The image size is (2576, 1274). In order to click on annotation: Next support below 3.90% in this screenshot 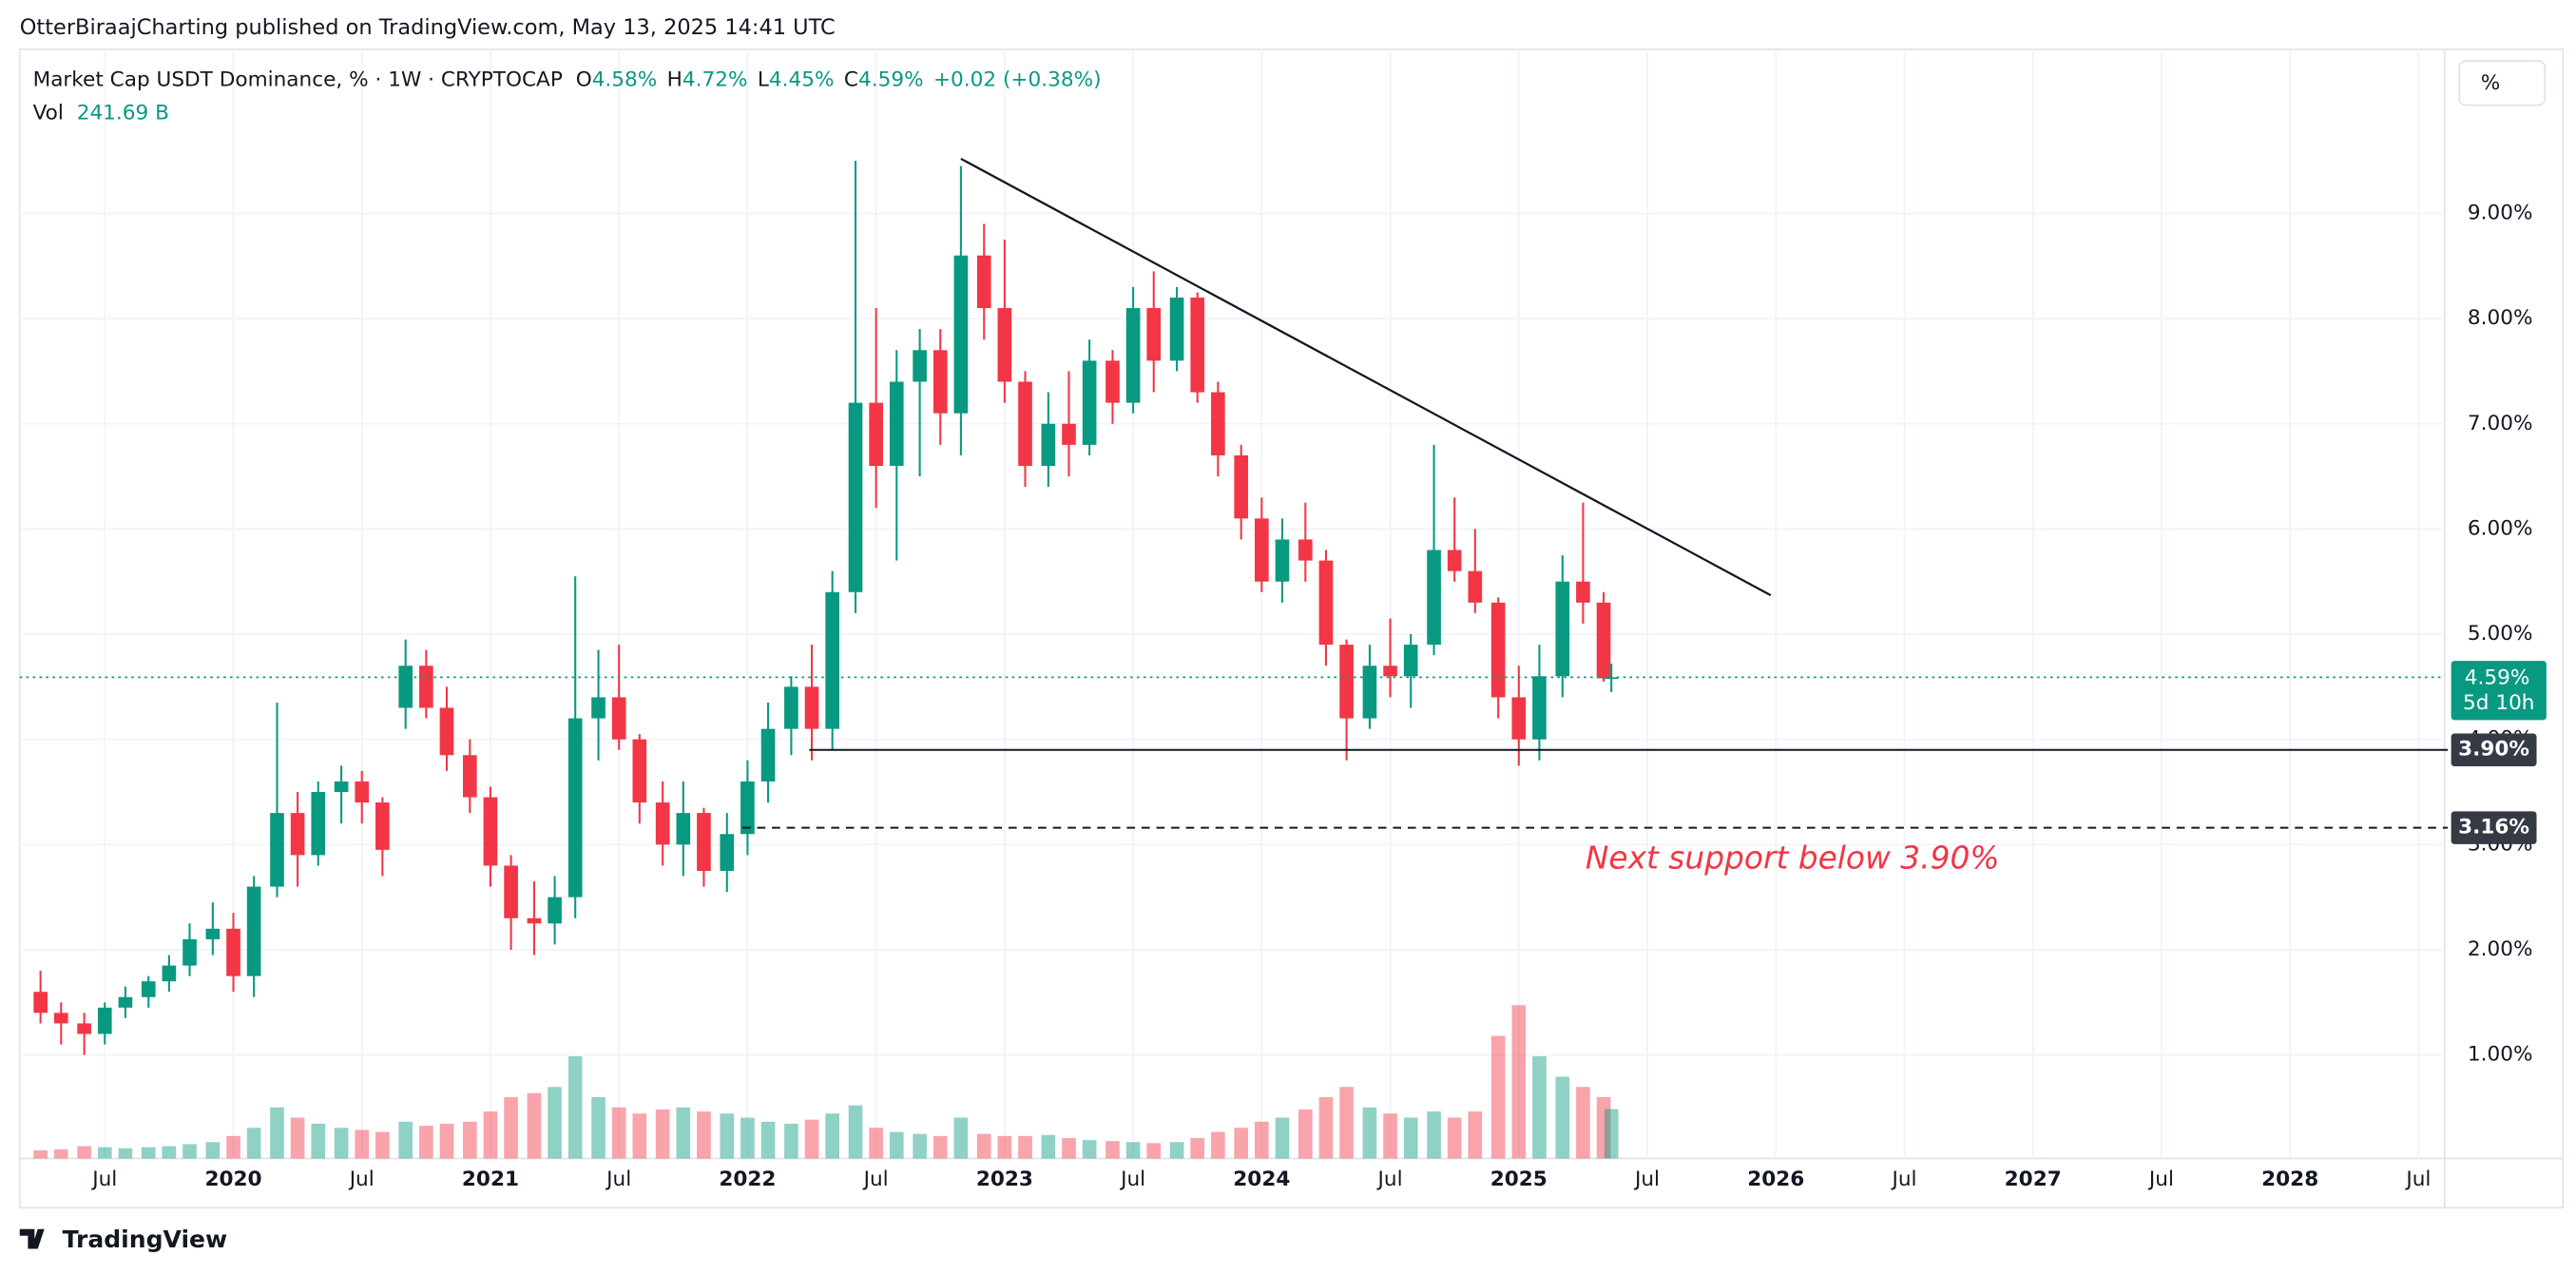, I will do `click(1793, 858)`.